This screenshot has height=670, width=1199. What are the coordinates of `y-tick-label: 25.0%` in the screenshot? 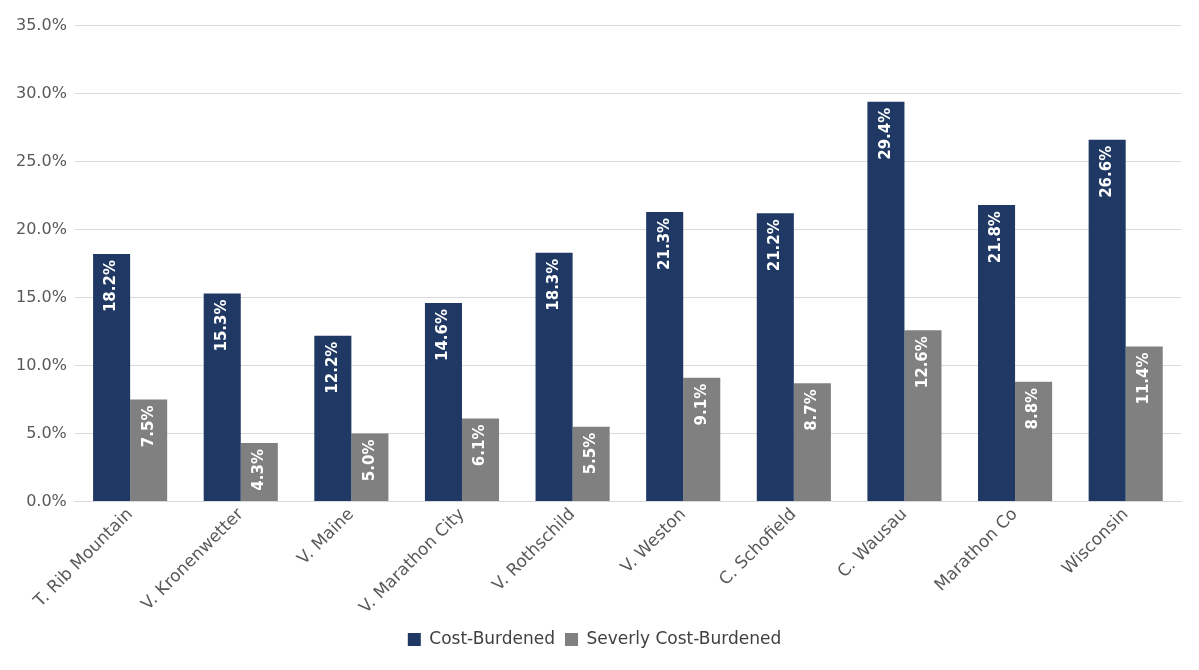 It's located at (41, 160).